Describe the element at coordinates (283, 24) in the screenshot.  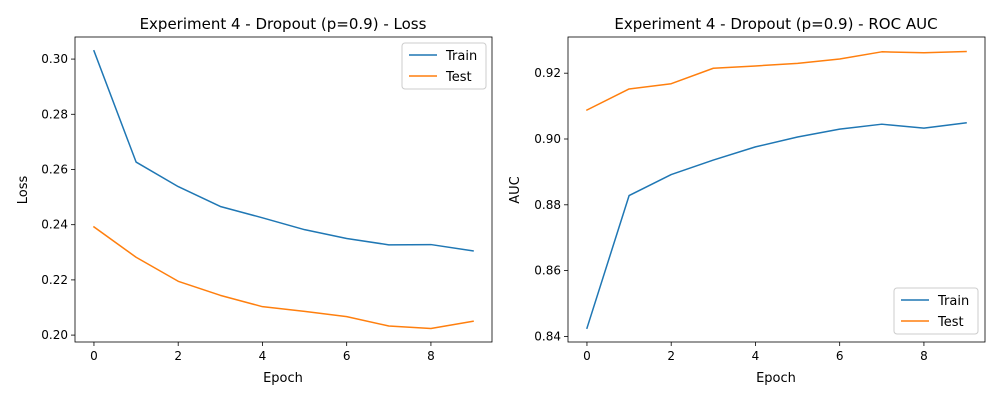
I see `chart-title: Experiment 4 - Dropout (p=0.9) - Loss` at that location.